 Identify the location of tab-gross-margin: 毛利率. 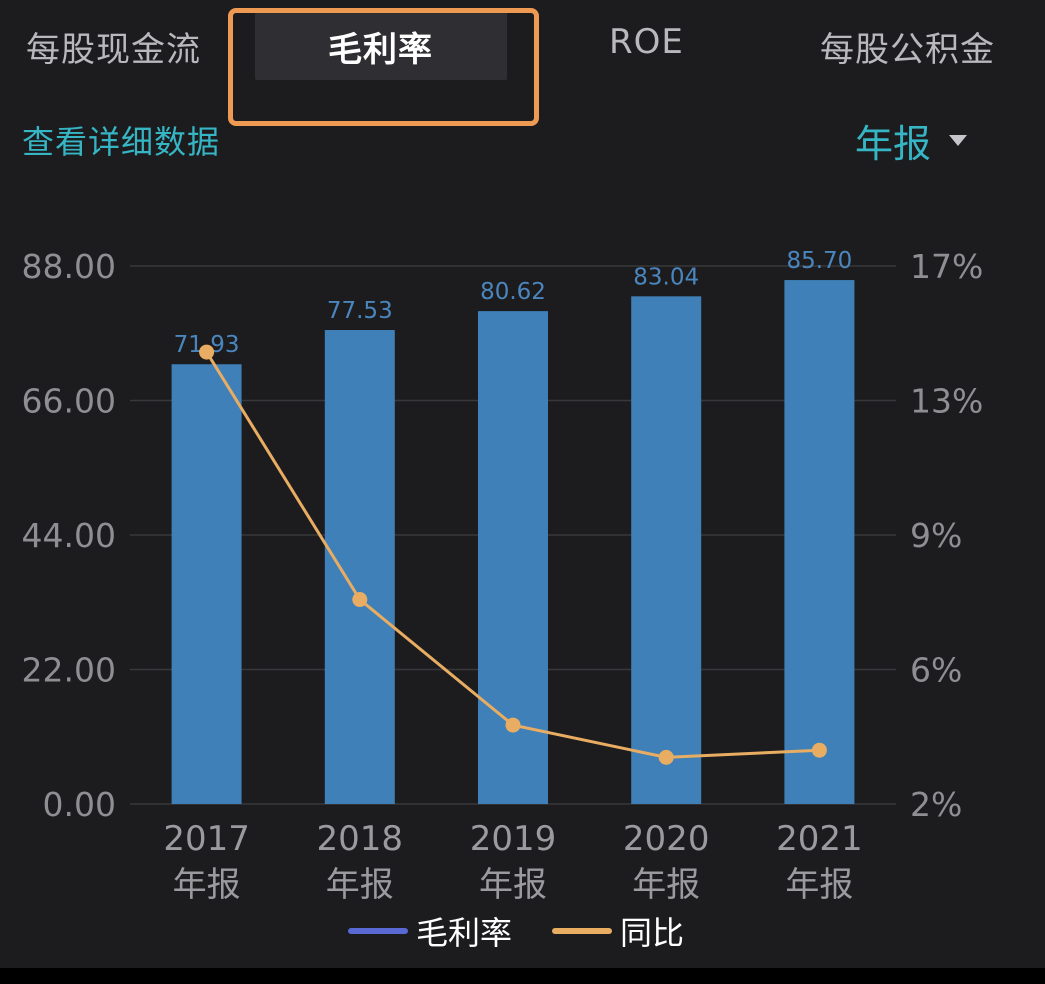
(380, 50).